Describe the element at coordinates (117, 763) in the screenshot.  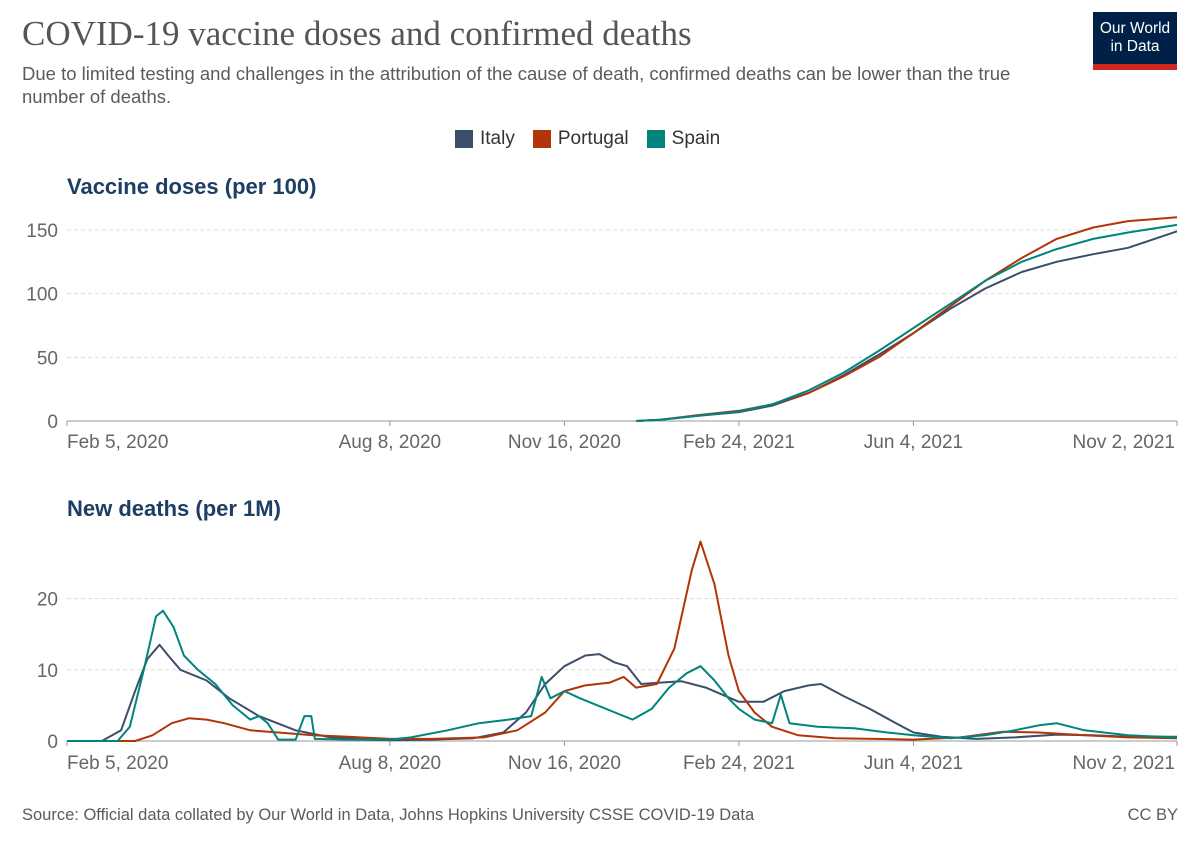
I see `x-tick-label-1-0: Feb 5, 2020` at that location.